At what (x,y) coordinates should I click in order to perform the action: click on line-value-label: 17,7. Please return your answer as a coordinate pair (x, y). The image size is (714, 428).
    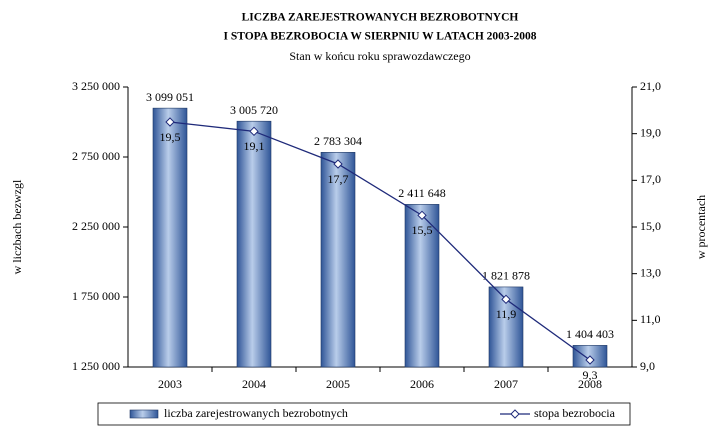
    Looking at the image, I should click on (338, 179).